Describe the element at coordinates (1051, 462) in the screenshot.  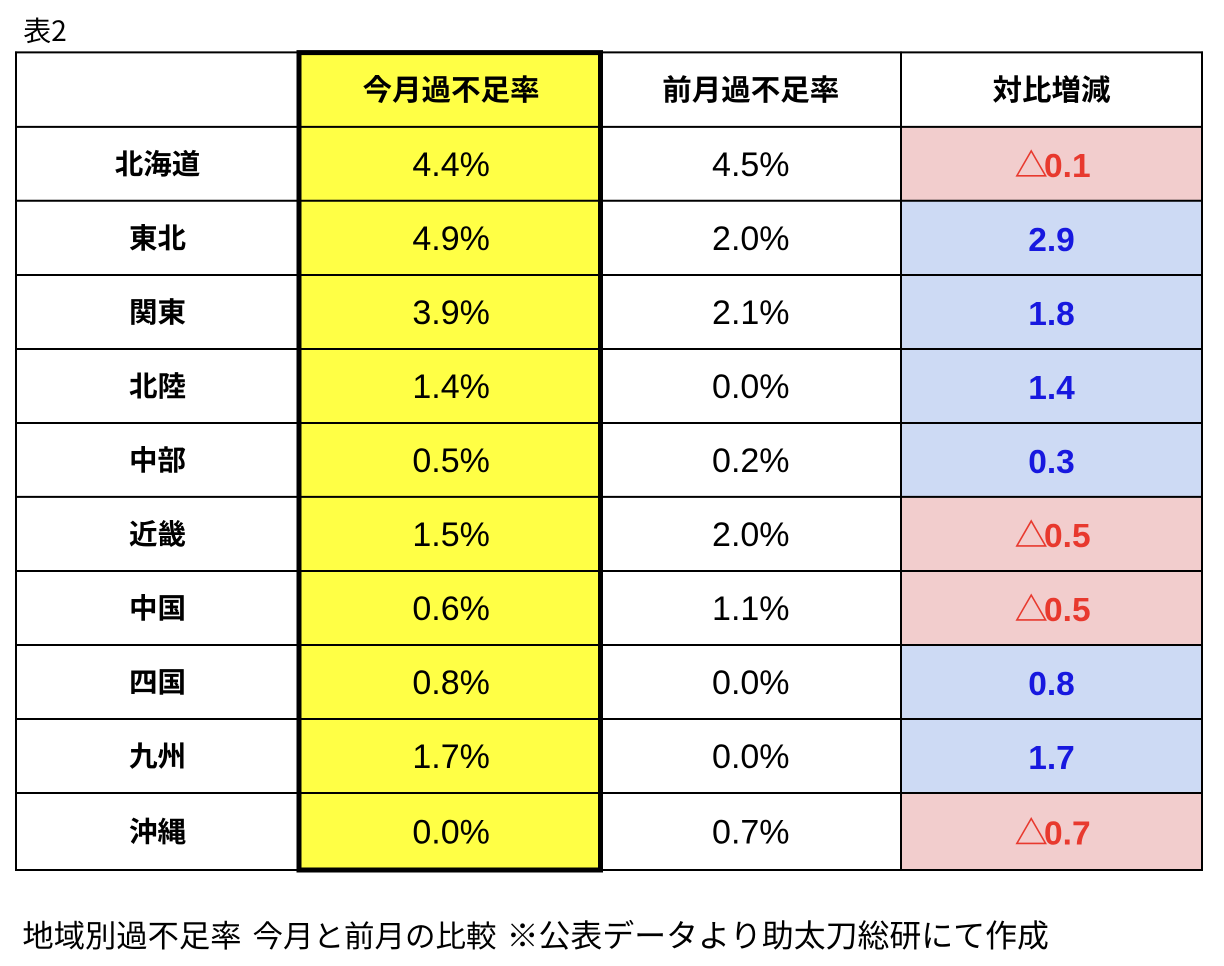
I see `svg-text: 0.3` at that location.